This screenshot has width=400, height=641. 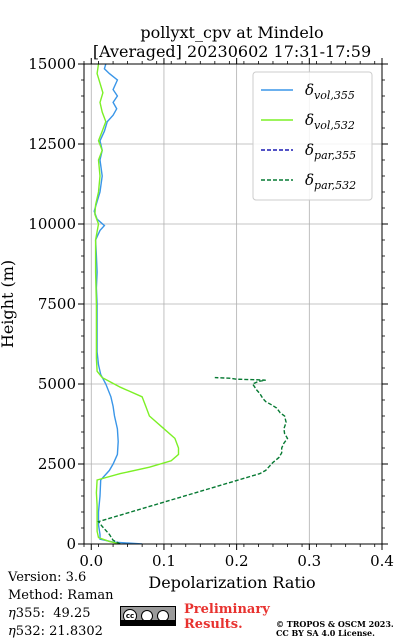 What do you see at coordinates (325, 633) in the screenshot?
I see `copyright-line2: CC BY SA 4.0 License.` at bounding box center [325, 633].